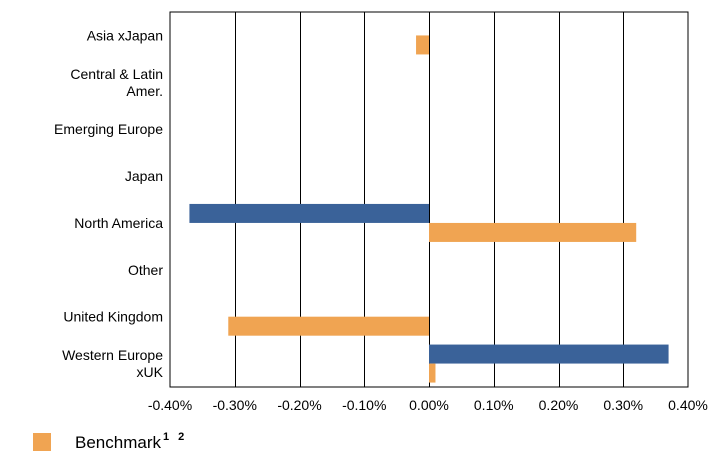  Describe the element at coordinates (688, 405) in the screenshot. I see `x-tick-label: 0.40%` at that location.